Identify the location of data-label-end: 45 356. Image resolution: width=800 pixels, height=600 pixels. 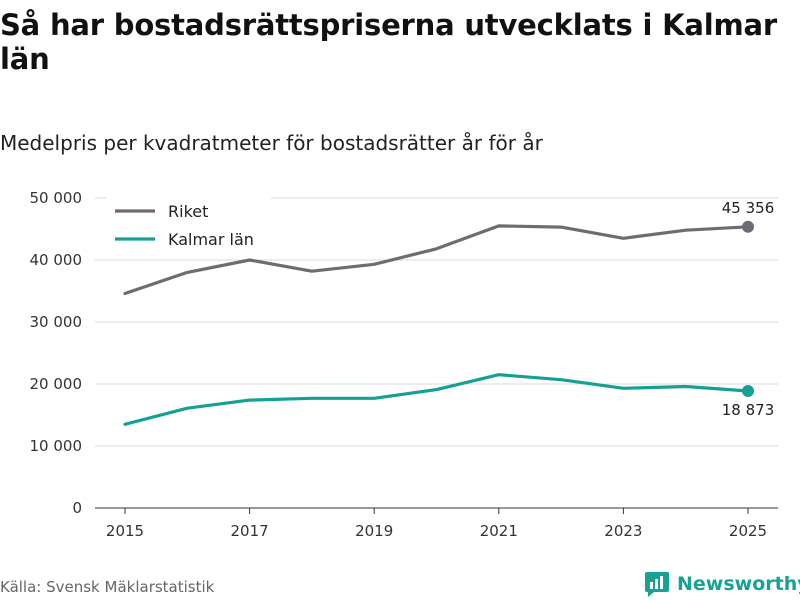
(748, 208).